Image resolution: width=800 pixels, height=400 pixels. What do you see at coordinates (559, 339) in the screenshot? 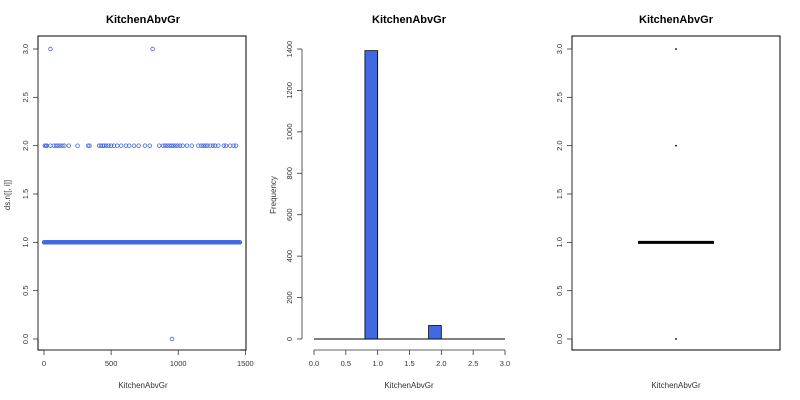
I see `boxplot-y-tick-label: 0.0` at bounding box center [559, 339].